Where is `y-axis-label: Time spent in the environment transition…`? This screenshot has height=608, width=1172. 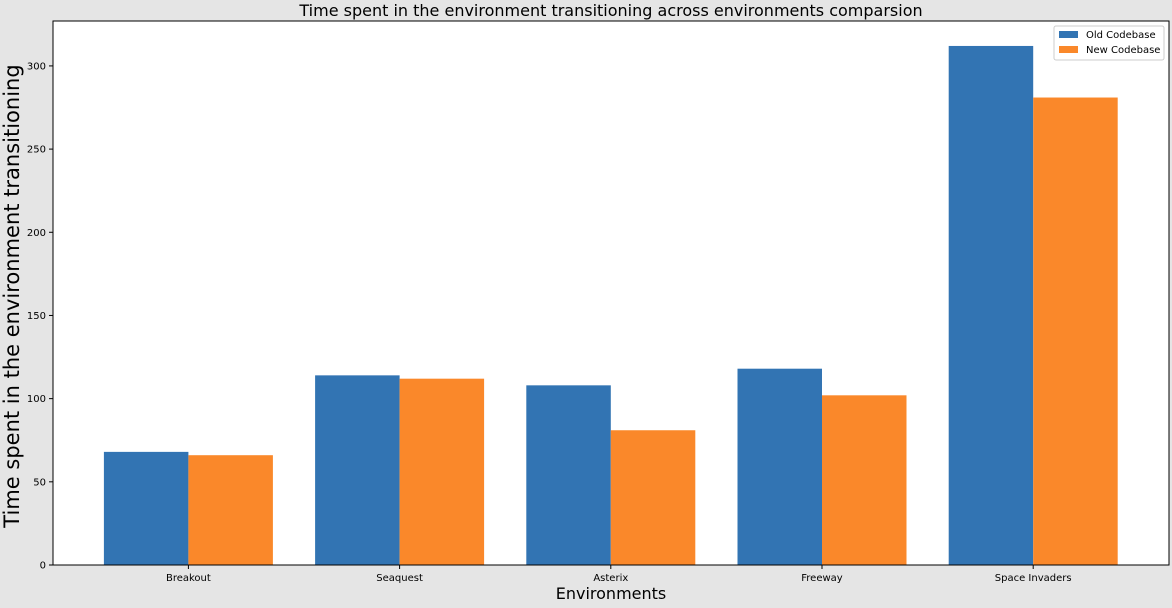 y-axis-label: Time spent in the environment transition… is located at coordinates (12, 296).